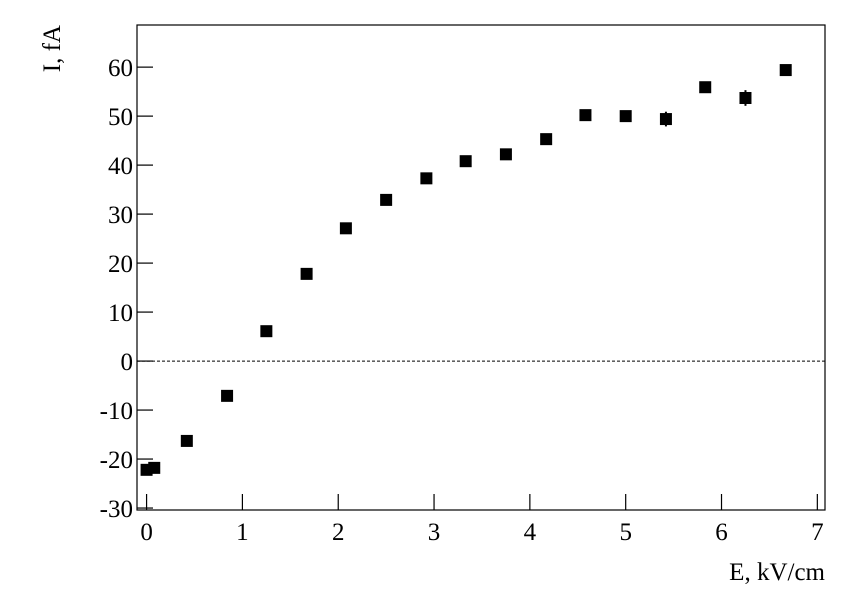  Describe the element at coordinates (146, 532) in the screenshot. I see `x-tick-label: 0` at that location.